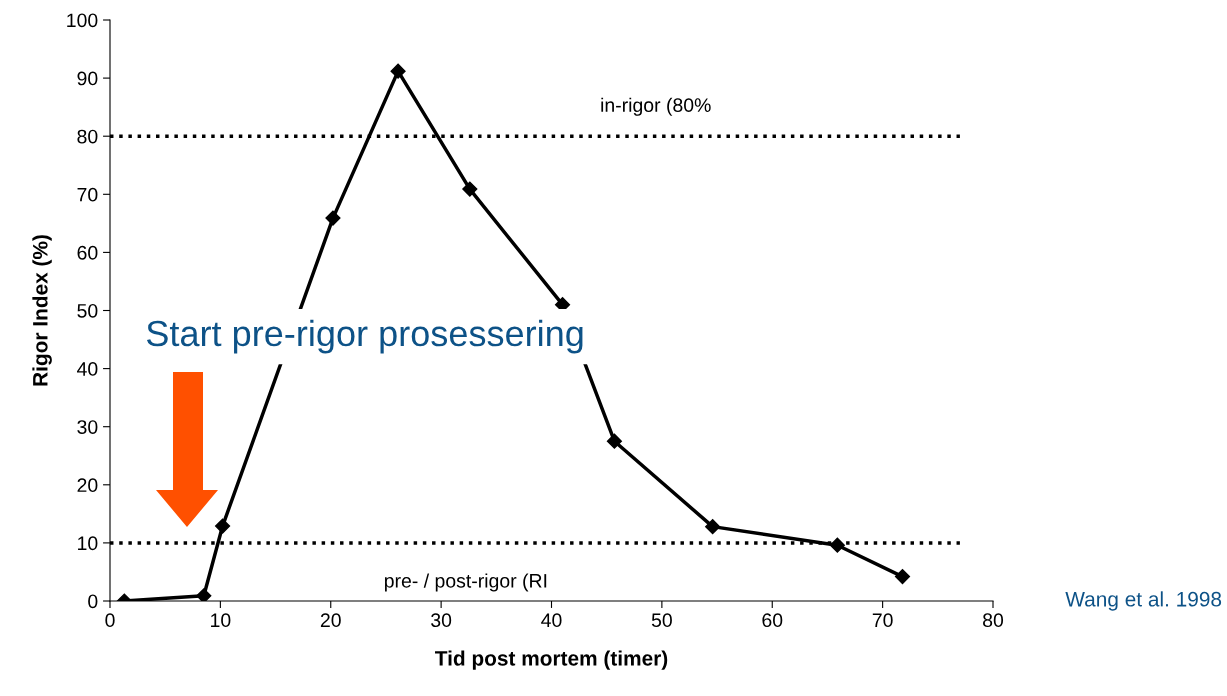 This screenshot has width=1227, height=696. Describe the element at coordinates (993, 620) in the screenshot. I see `x-tick-label: 80` at that location.